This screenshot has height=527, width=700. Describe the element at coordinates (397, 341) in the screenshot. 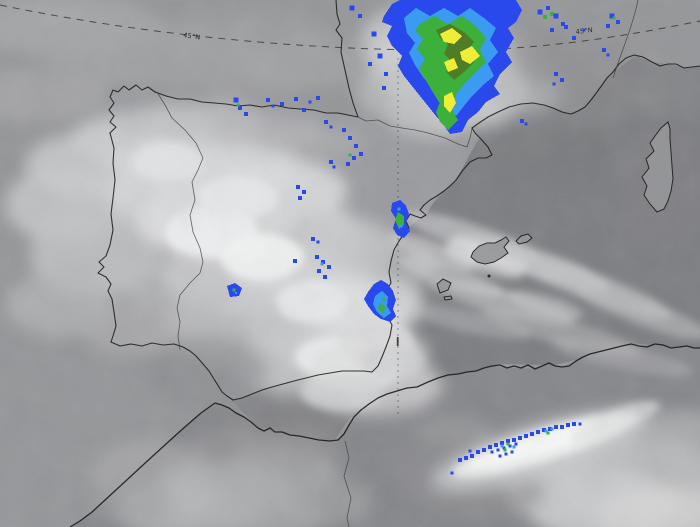

I see `meridian-mark` at that location.